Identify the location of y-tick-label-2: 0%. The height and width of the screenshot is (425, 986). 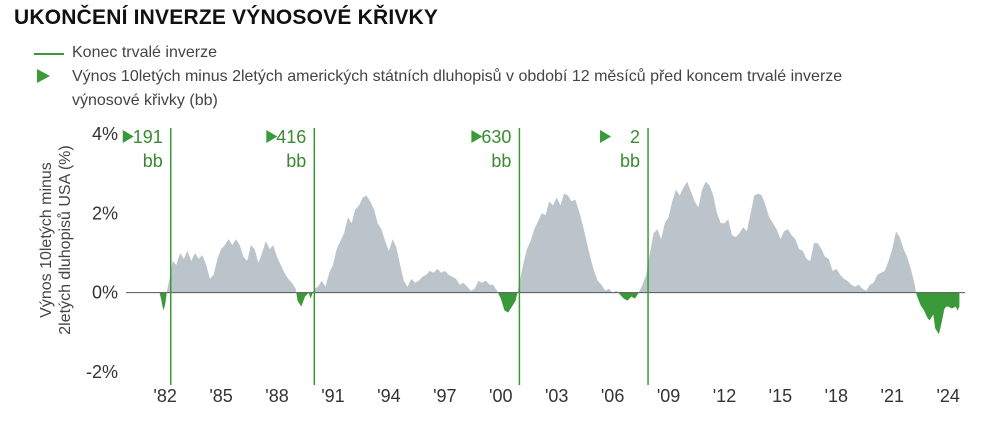
(105, 293).